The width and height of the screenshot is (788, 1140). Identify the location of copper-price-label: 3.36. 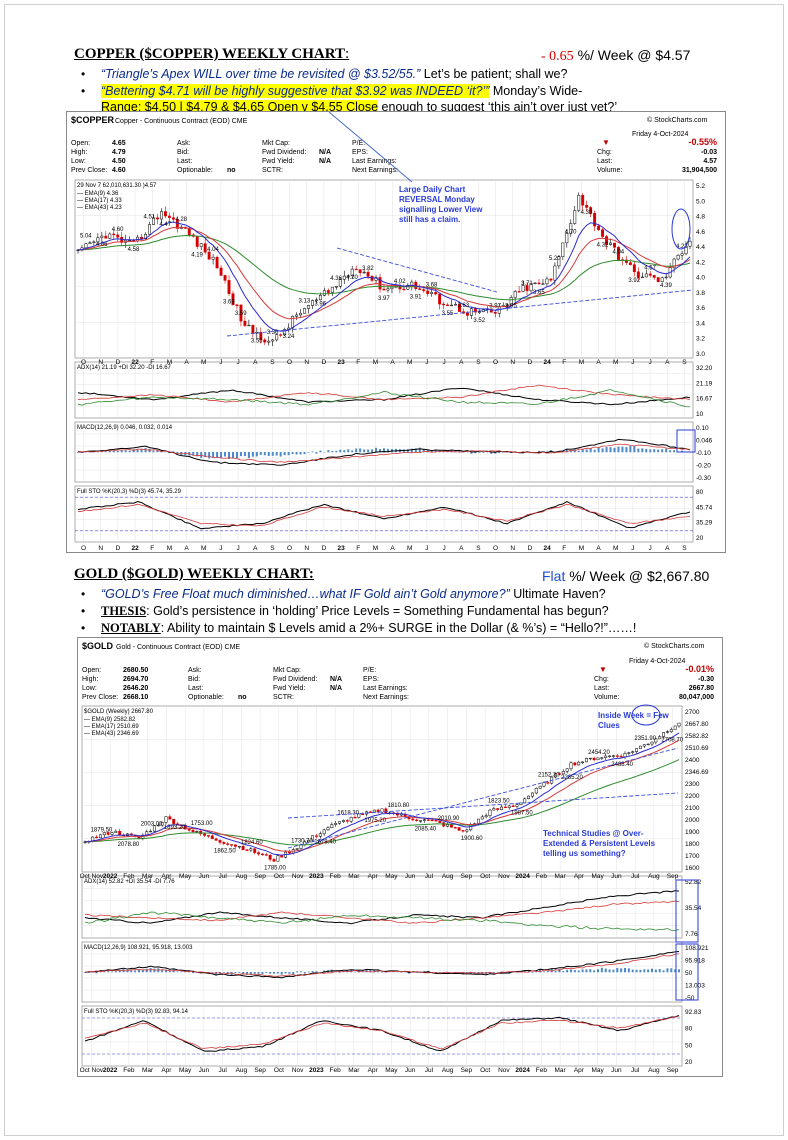
(273, 333).